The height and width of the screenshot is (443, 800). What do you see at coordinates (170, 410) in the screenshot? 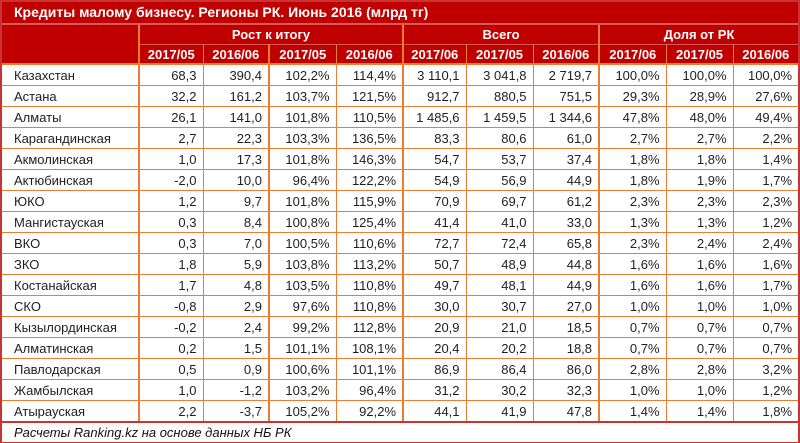
I see `value-cell: 2,2` at bounding box center [170, 410].